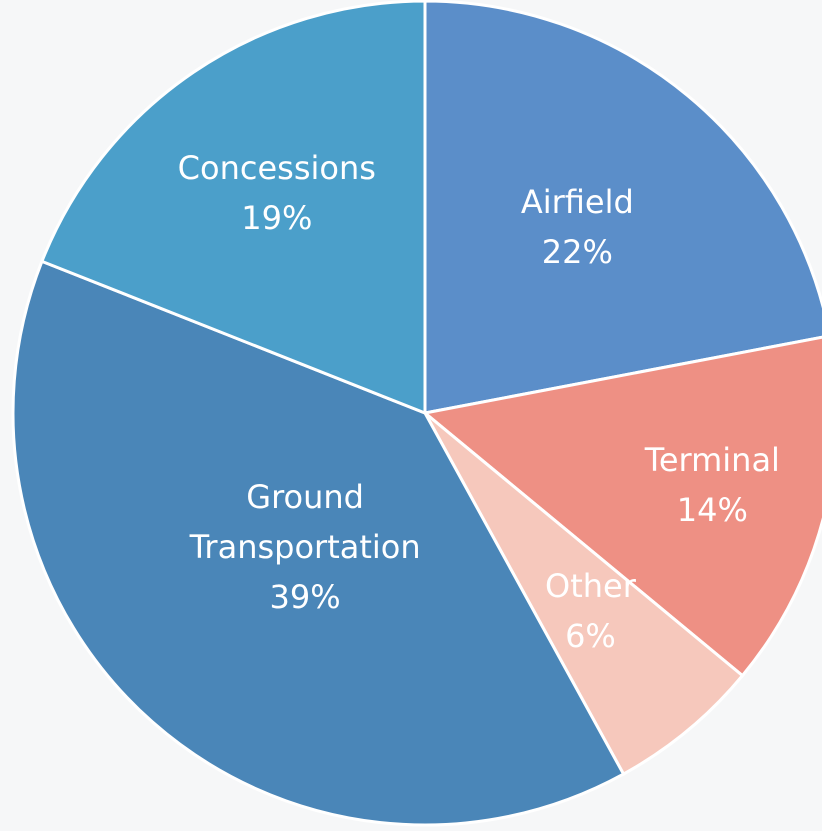 The image size is (822, 831). I want to click on data-label-airfield: Airfield 22%, so click(577, 227).